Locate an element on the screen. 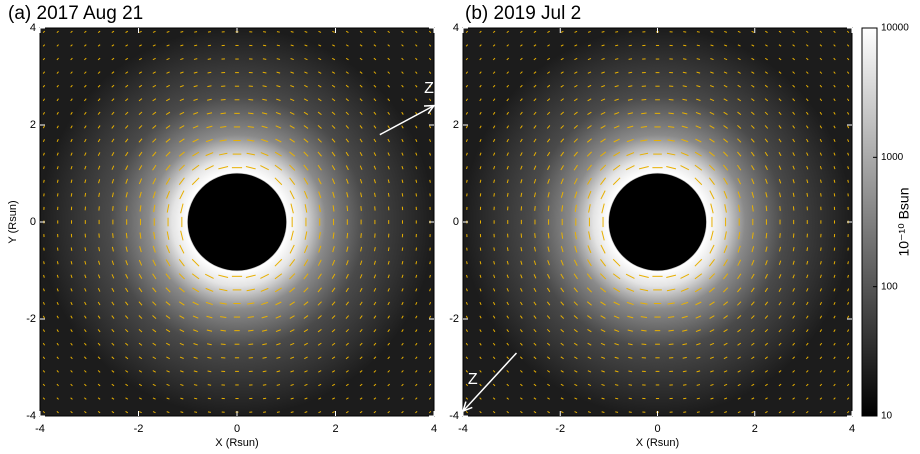 The image size is (920, 454). colorbar-tick-label: 10 is located at coordinates (887, 416).